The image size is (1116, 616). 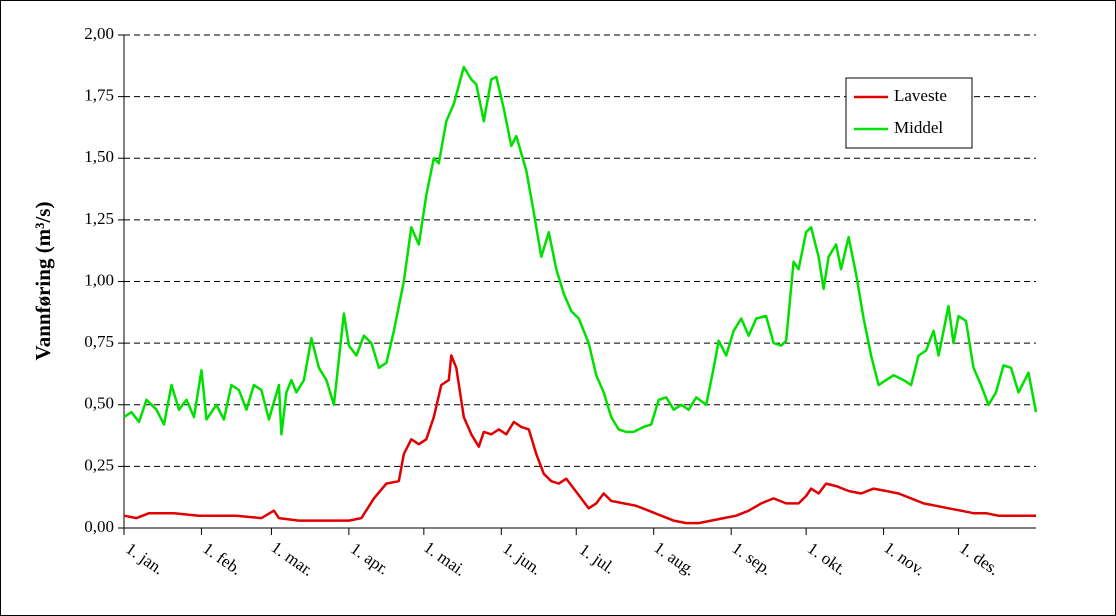 I want to click on y-axis-label: Vannføring (m³/s), so click(x=43, y=281).